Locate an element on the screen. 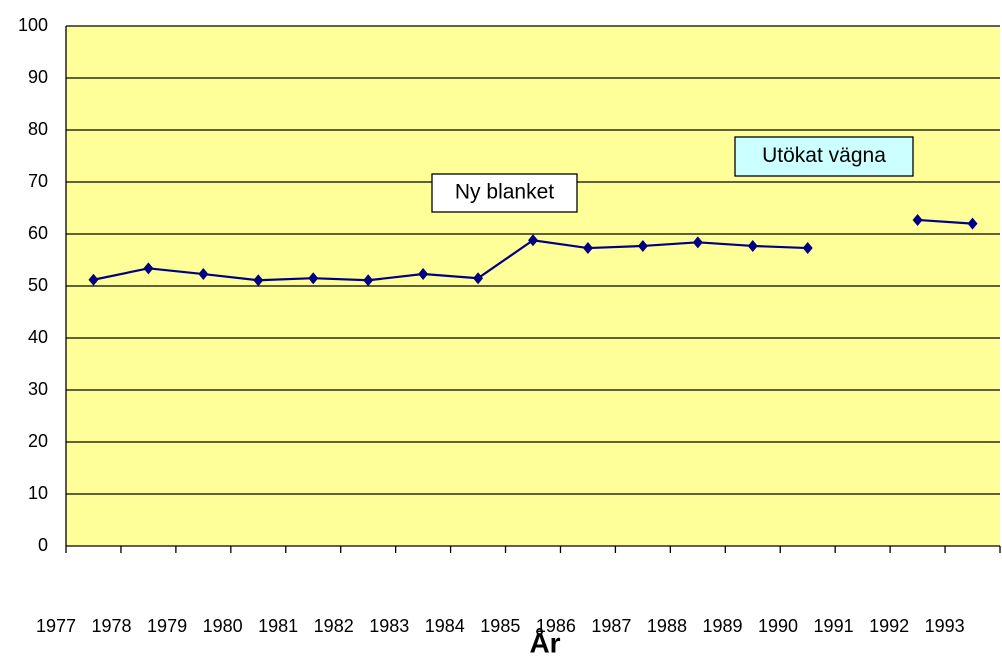 This screenshot has width=1002, height=657. annotation-text: Utökat vägna is located at coordinates (824, 155).